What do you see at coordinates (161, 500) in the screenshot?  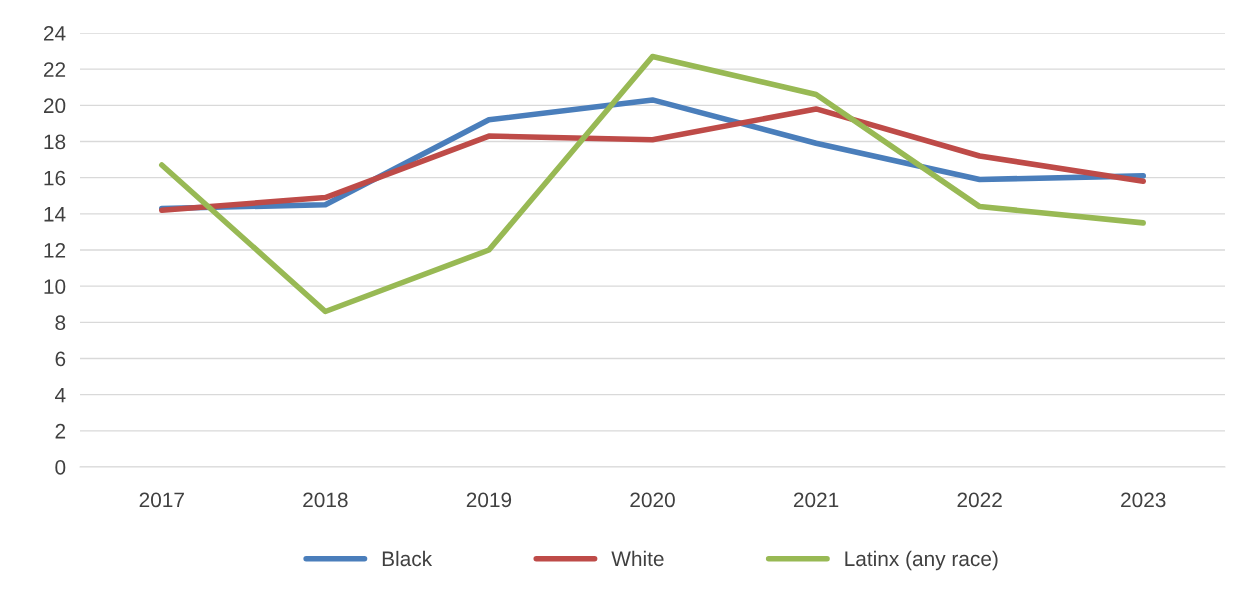 I see `x-tick-label: 2017` at bounding box center [161, 500].